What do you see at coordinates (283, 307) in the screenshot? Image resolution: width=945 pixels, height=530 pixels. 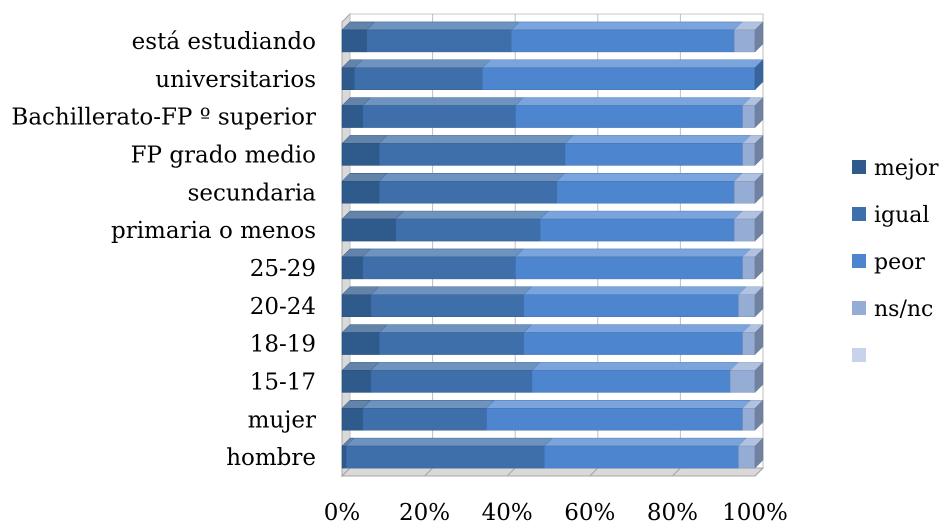 I see `category-label: 20-24` at bounding box center [283, 307].